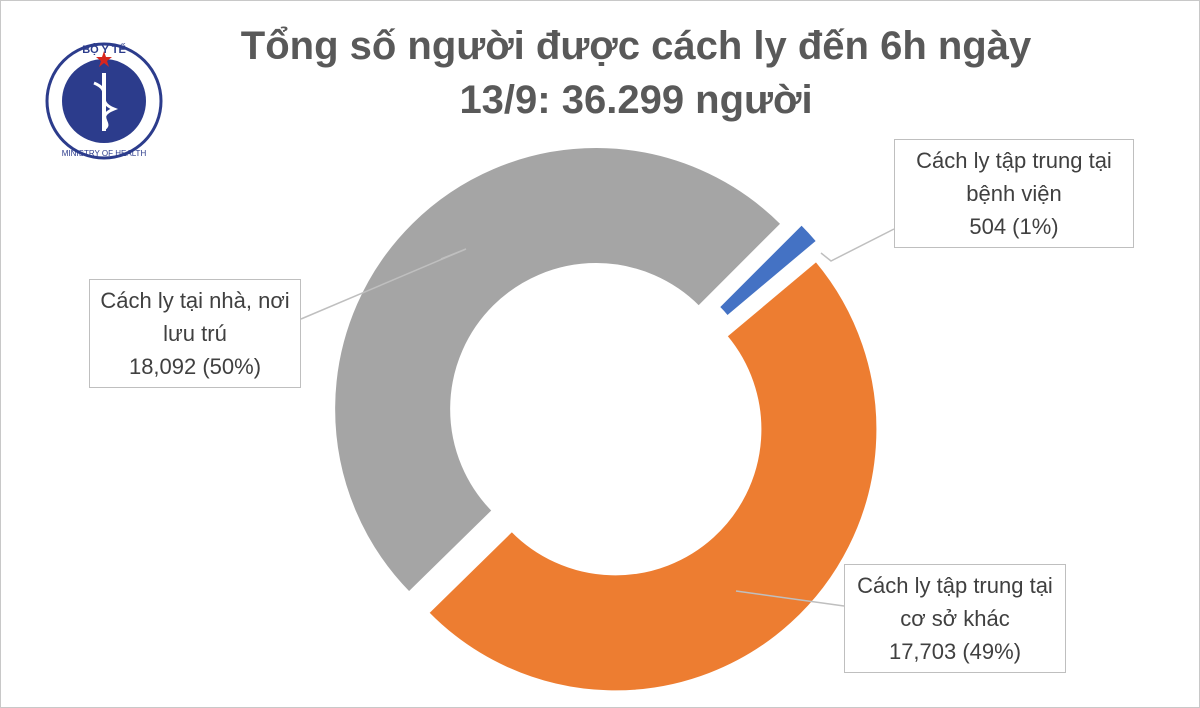 This screenshot has height=708, width=1200. Describe the element at coordinates (104, 49) in the screenshot. I see `logo-top: BỘ Y TẾ` at that location.